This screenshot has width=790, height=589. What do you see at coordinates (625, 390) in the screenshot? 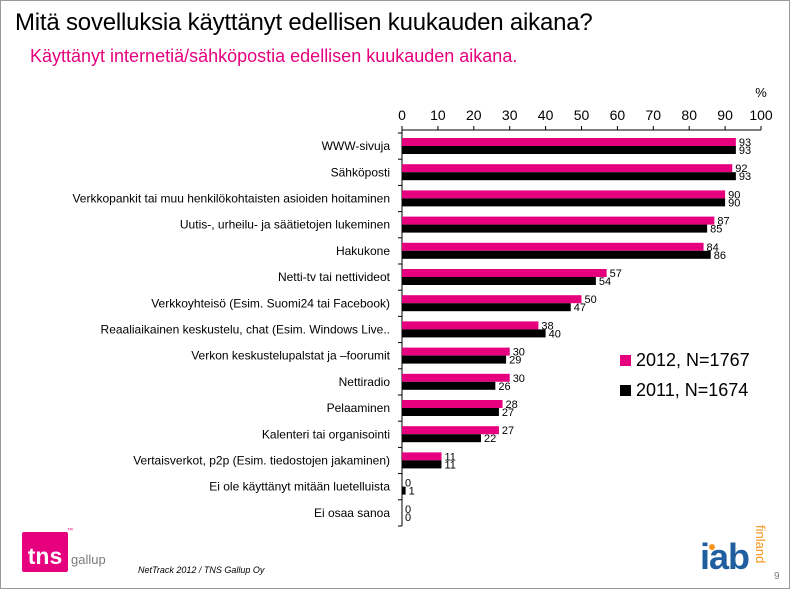
I see `legend-swatch-2011` at bounding box center [625, 390].